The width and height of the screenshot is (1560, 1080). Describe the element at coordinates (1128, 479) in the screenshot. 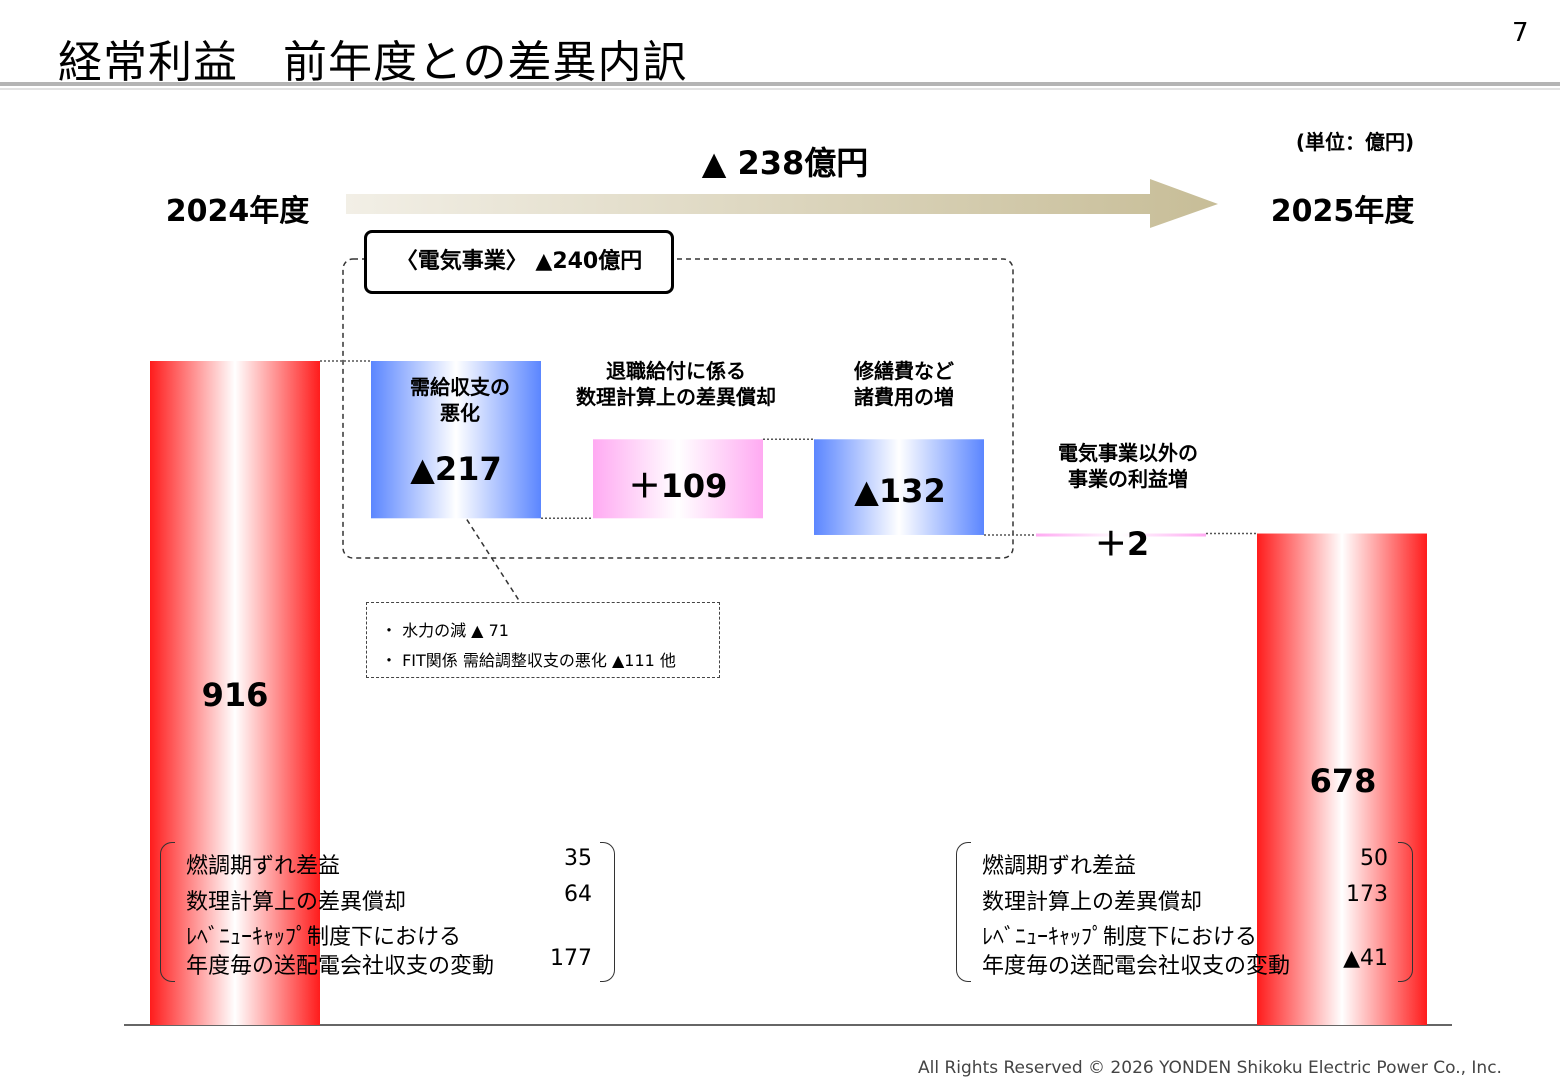

I see `category-label-other-line2: 事業の利益増` at that location.